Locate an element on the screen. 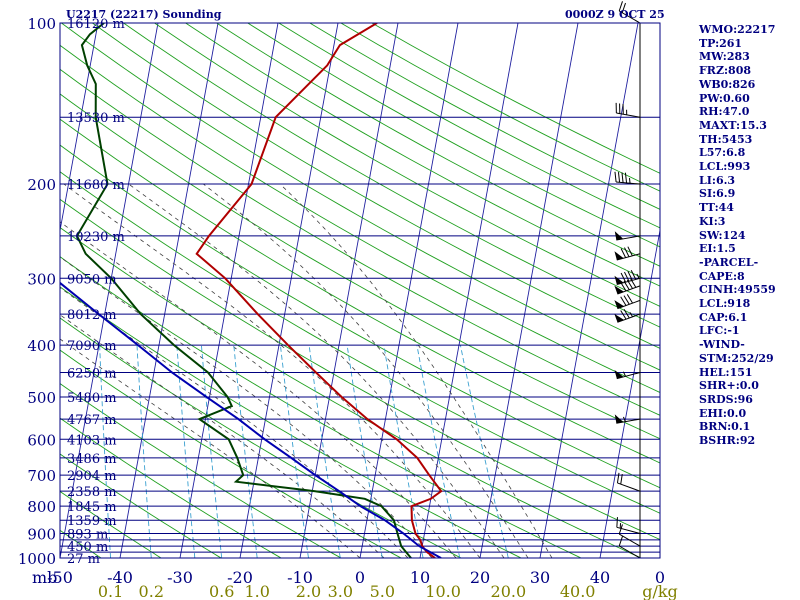 The image size is (800, 600). mixing-ratio-unit-label: g/kg is located at coordinates (660, 591).